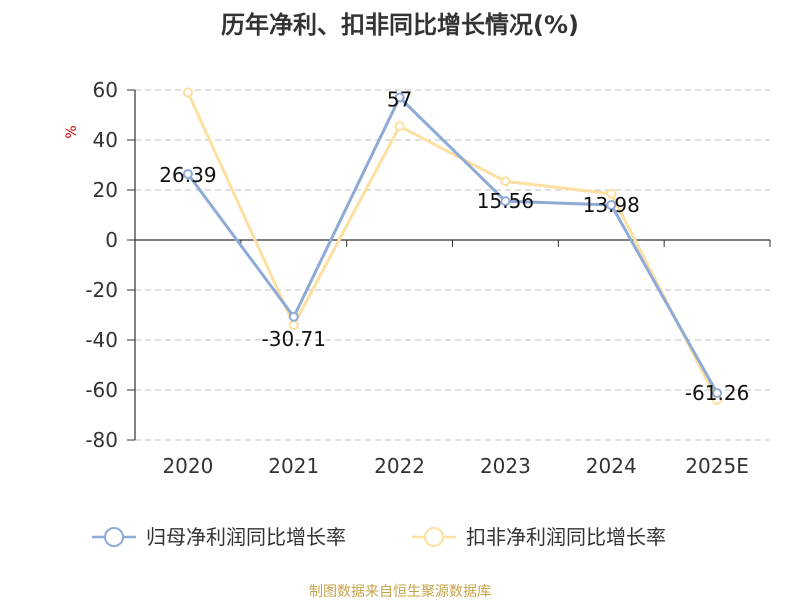  I want to click on legend: 归母净利润同比增长率 扣非净利润同比增长率, so click(379, 537).